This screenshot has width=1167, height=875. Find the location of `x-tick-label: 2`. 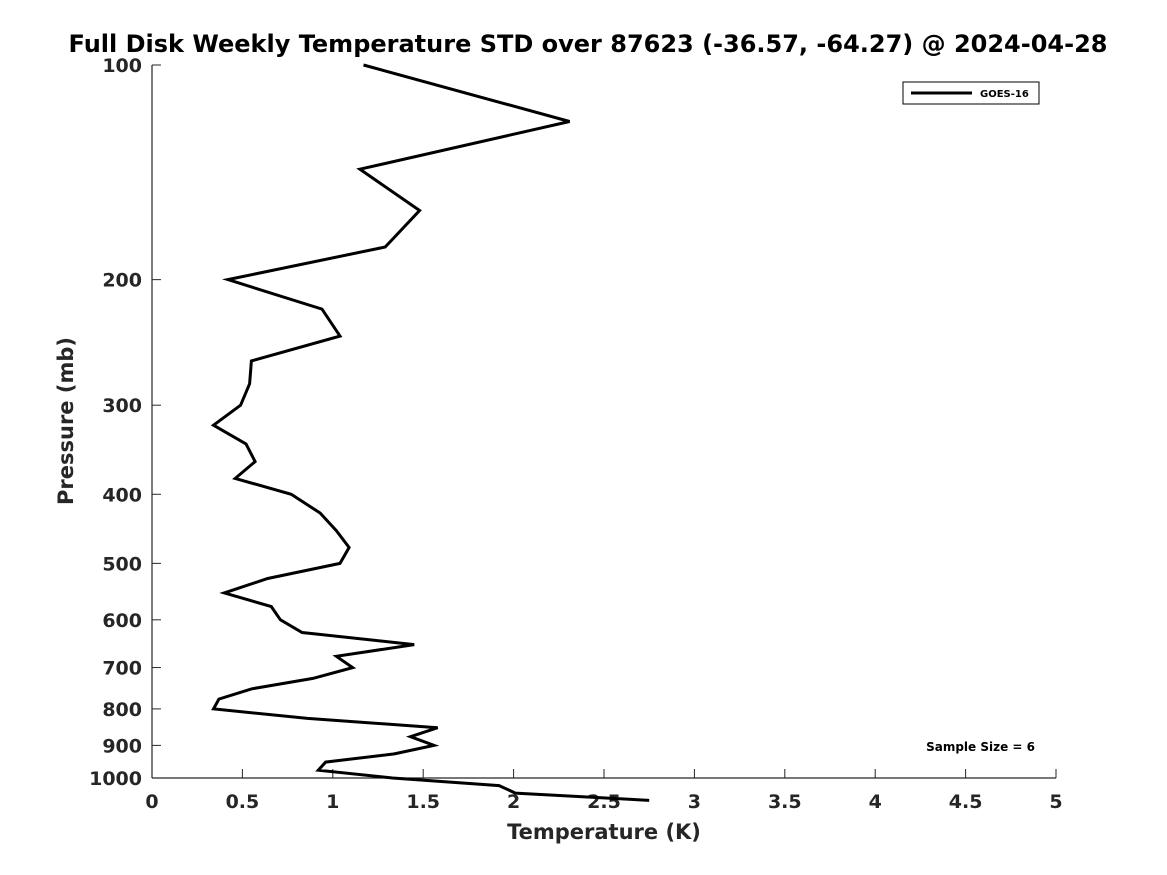

x-tick-label: 2 is located at coordinates (513, 802).